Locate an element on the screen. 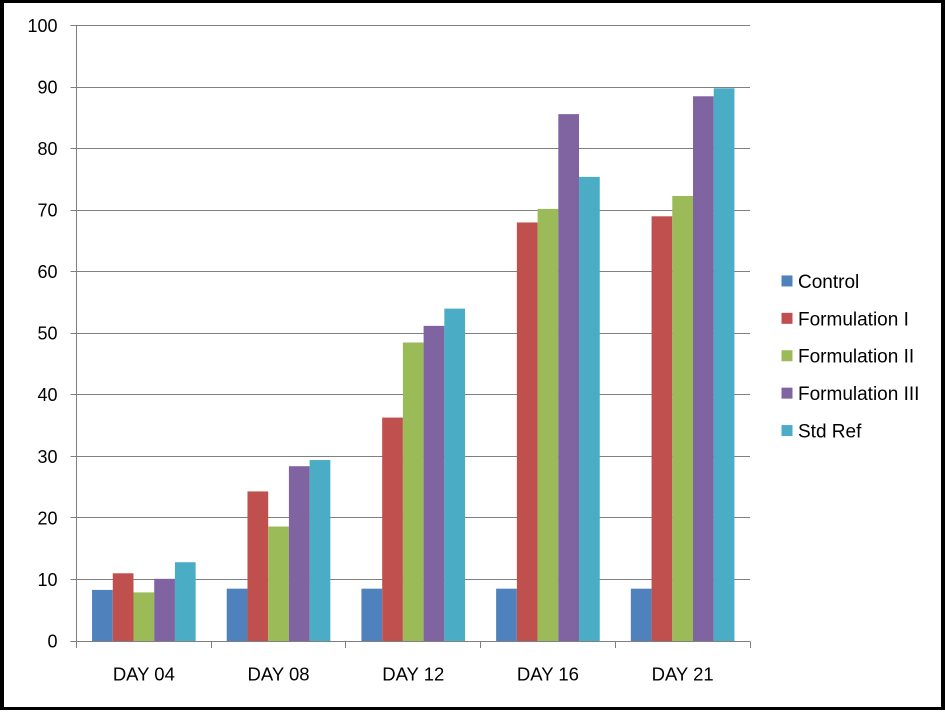 The height and width of the screenshot is (715, 945). svg-text: 90 is located at coordinates (47, 87).